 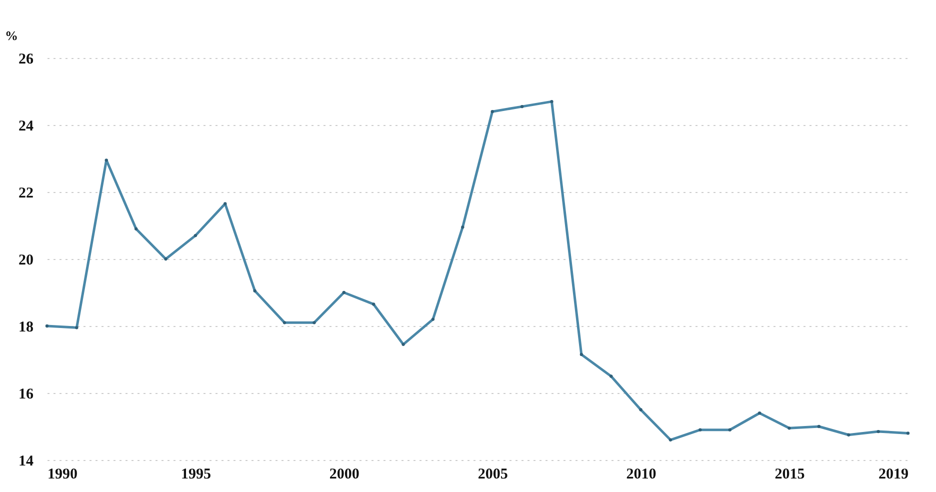 What do you see at coordinates (26, 60) in the screenshot?
I see `y-tick-label: 26` at bounding box center [26, 60].